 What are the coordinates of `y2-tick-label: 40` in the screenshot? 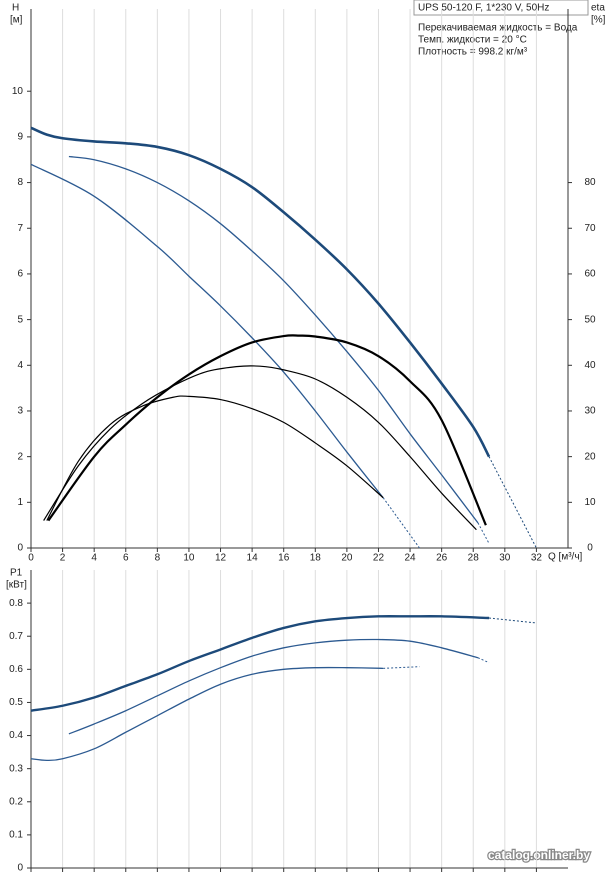 It's located at (590, 365).